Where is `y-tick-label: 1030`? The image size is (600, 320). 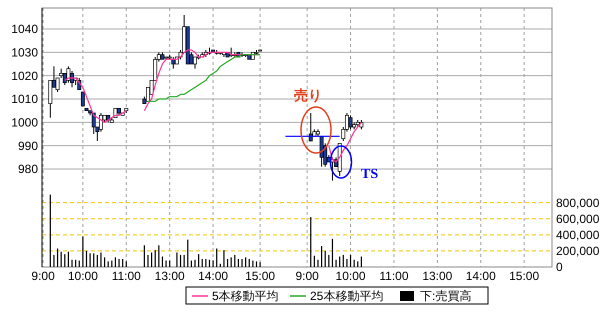
y-tick-label: 1030 is located at coordinates (24, 53).